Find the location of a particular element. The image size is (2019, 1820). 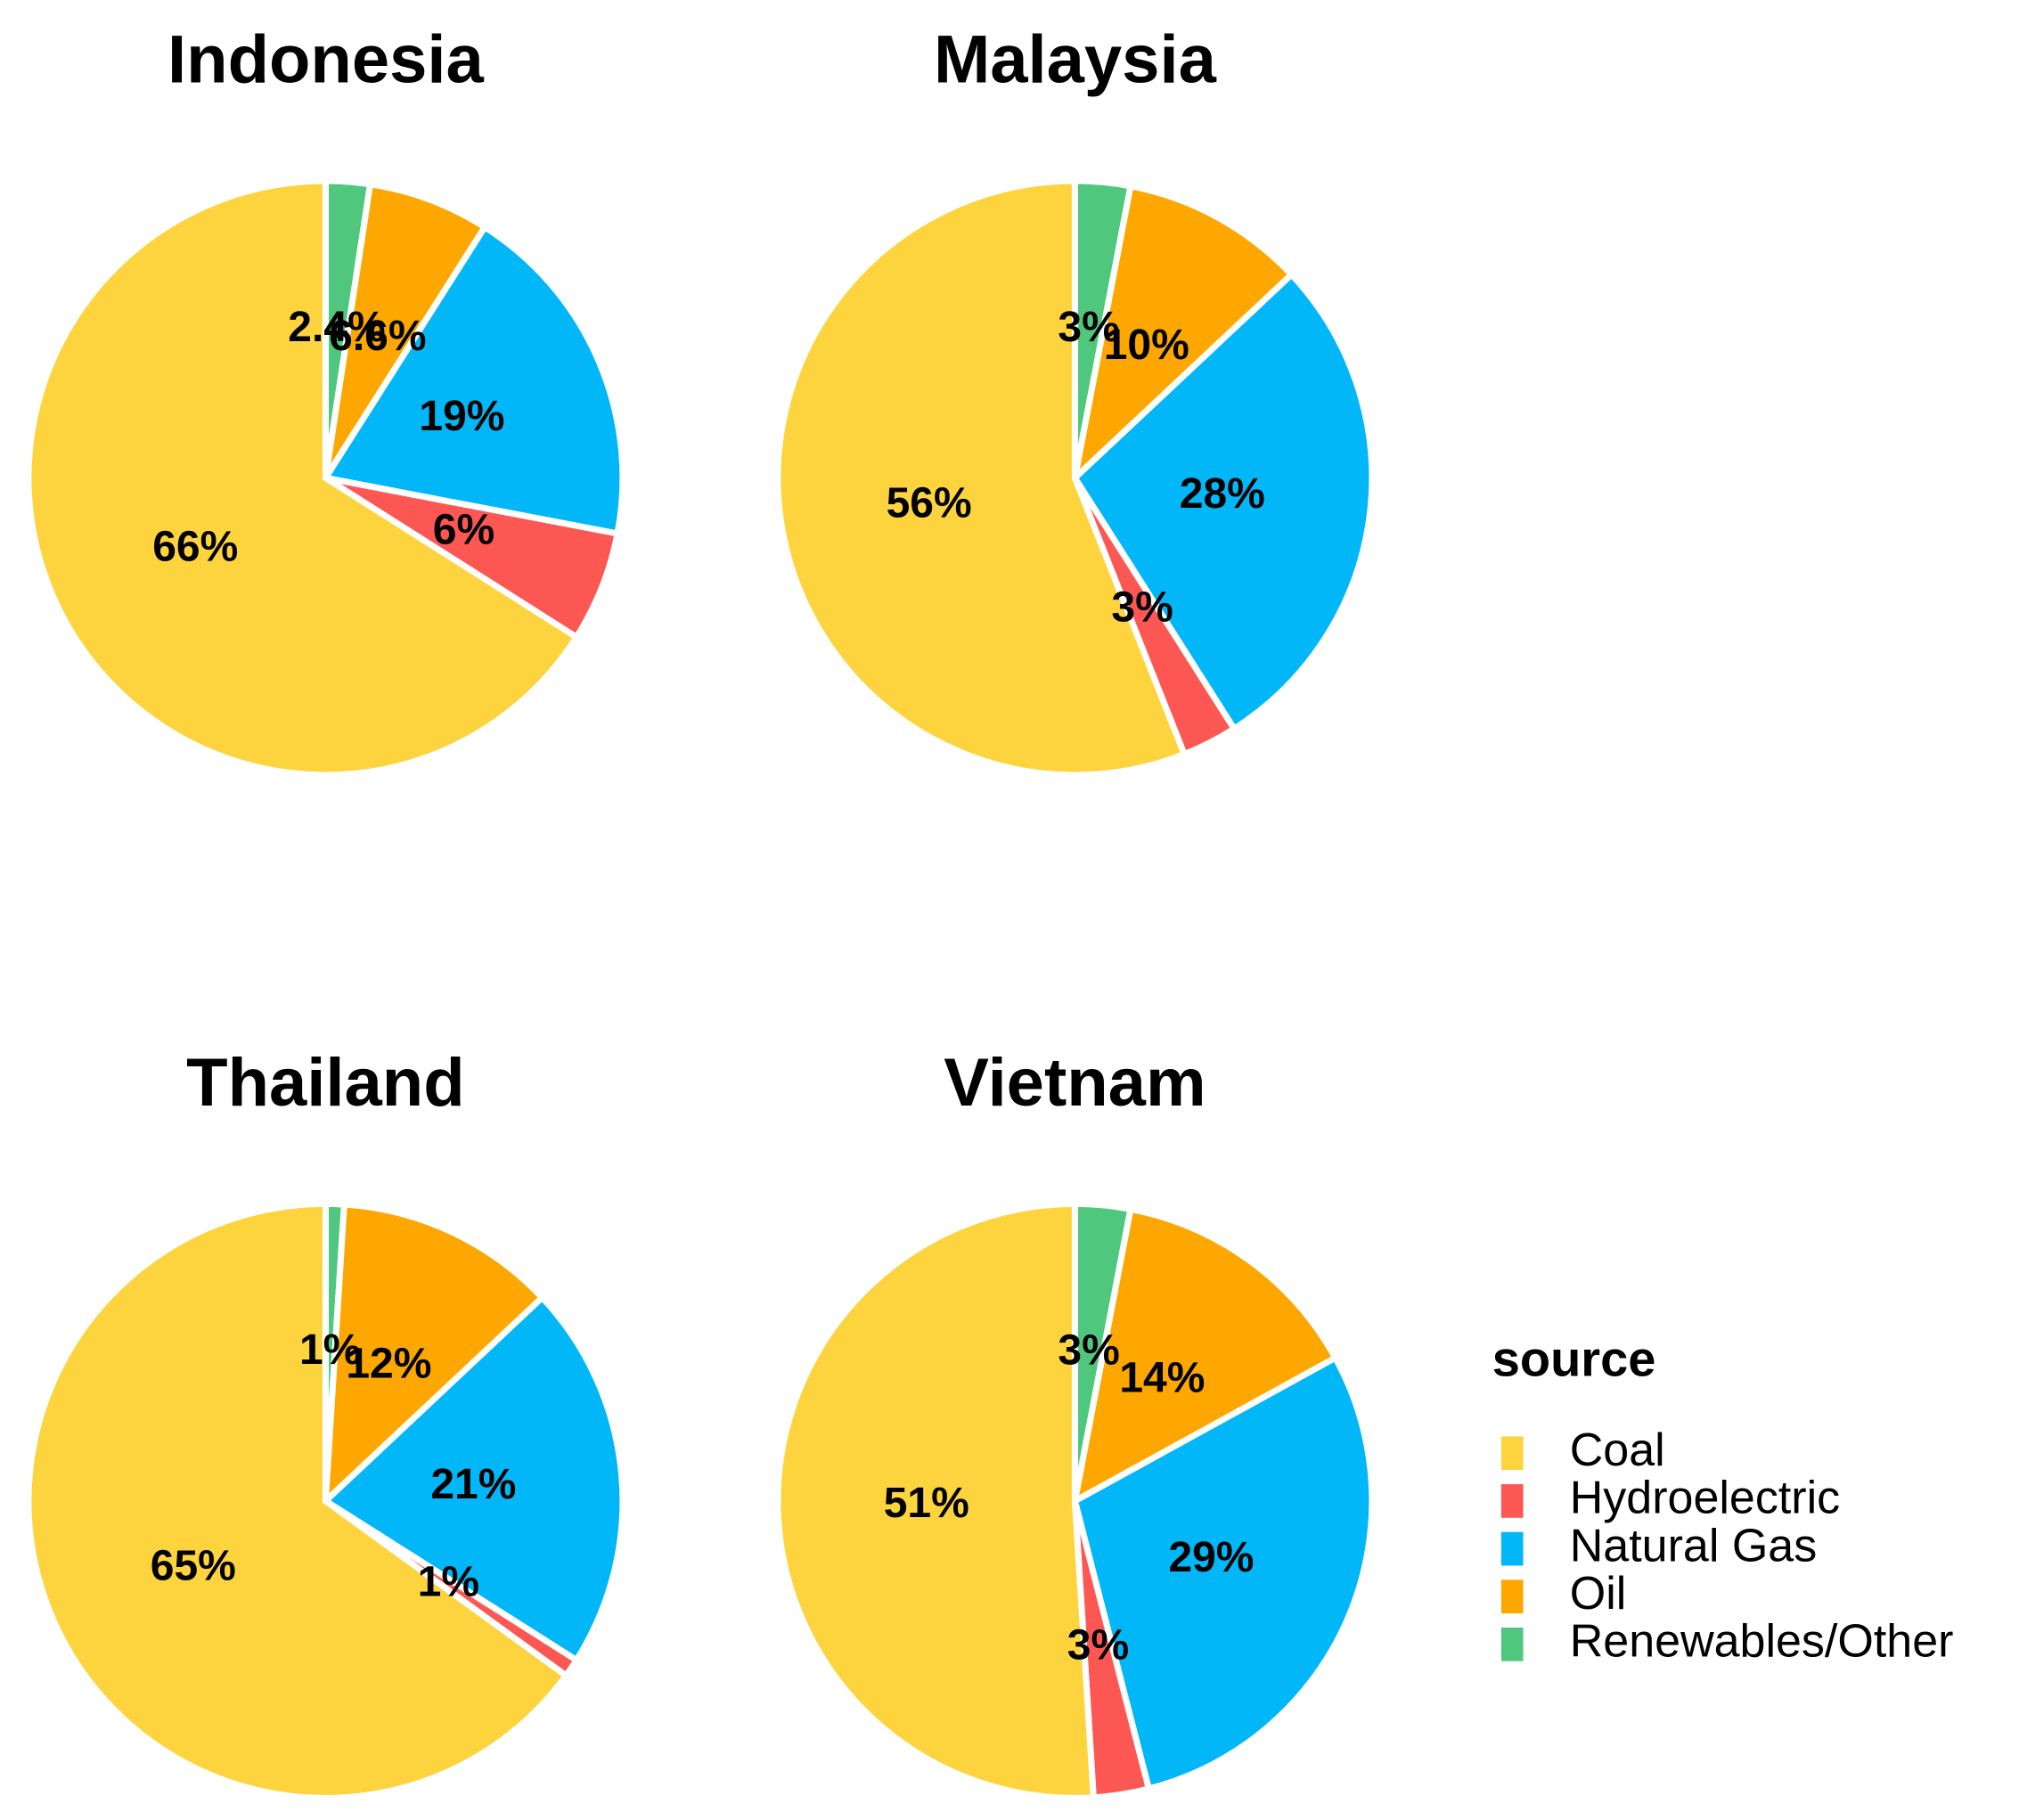

data-label: 65% is located at coordinates (194, 1565).